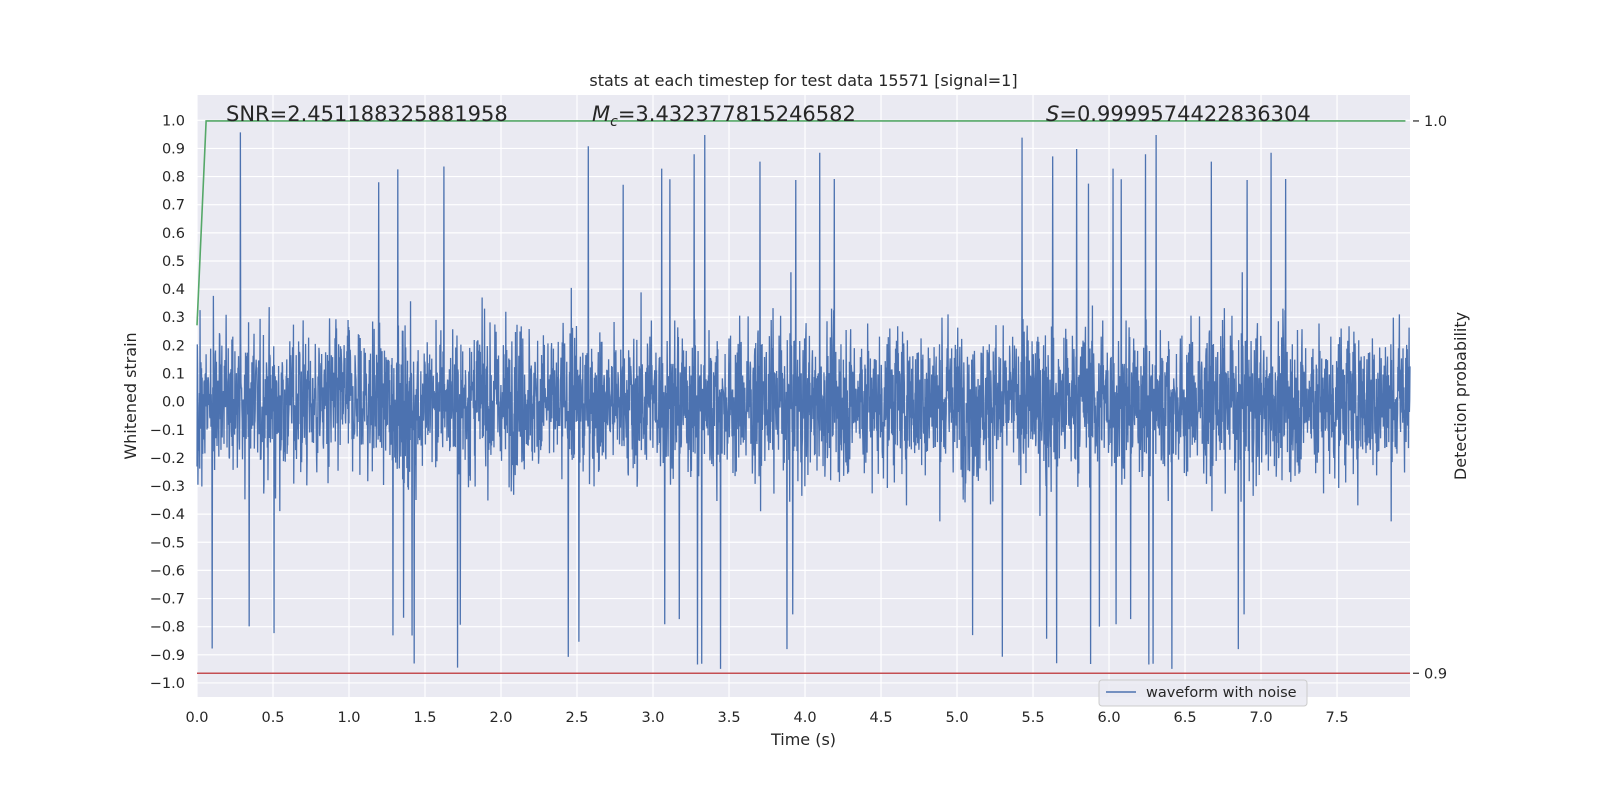  Describe the element at coordinates (1261, 718) in the screenshot. I see `x-tick-label: 7.0` at that location.